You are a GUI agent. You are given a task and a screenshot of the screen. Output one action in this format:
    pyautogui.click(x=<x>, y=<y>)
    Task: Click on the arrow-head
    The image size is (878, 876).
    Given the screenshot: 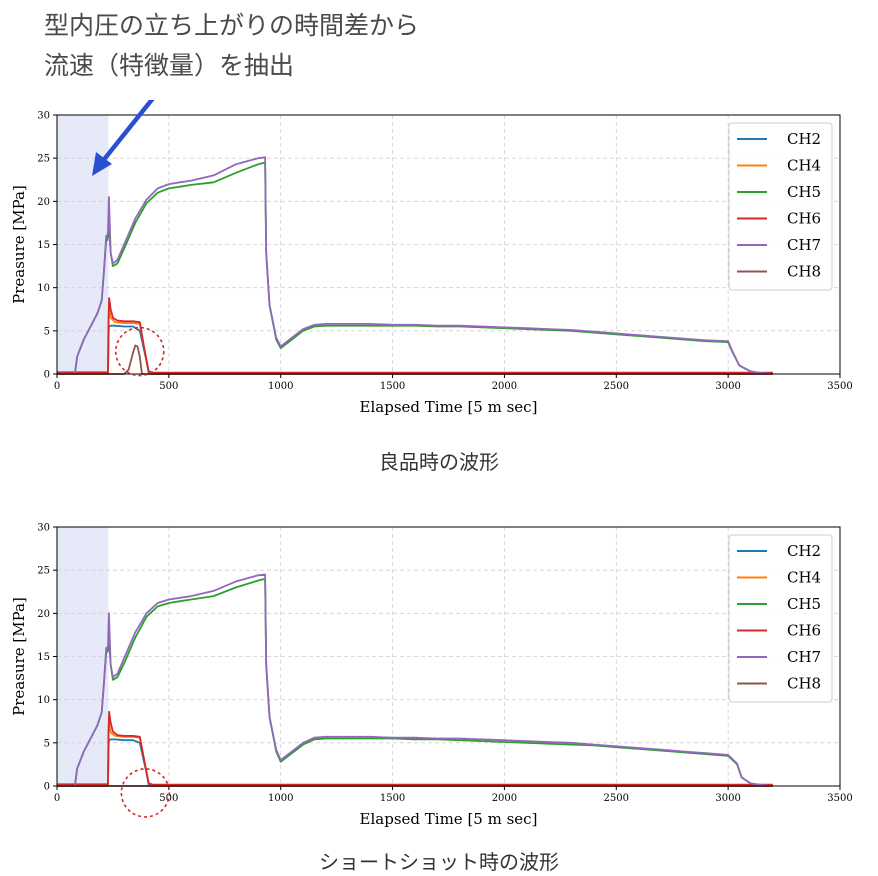 What is the action you would take?
    pyautogui.click(x=102, y=164)
    